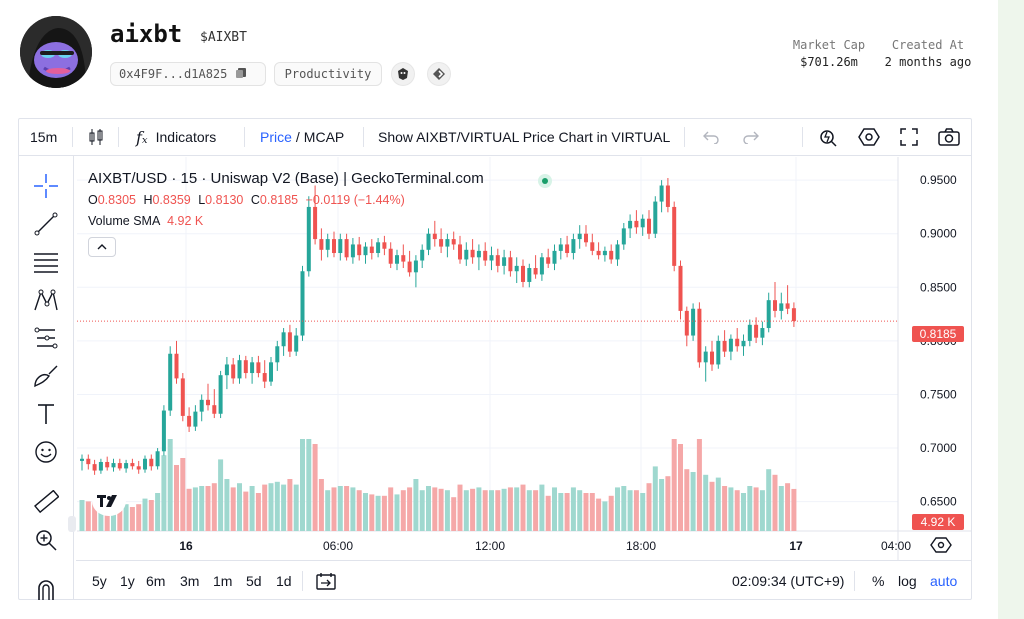  Describe the element at coordinates (828, 137) in the screenshot. I see `alert-icon` at that location.